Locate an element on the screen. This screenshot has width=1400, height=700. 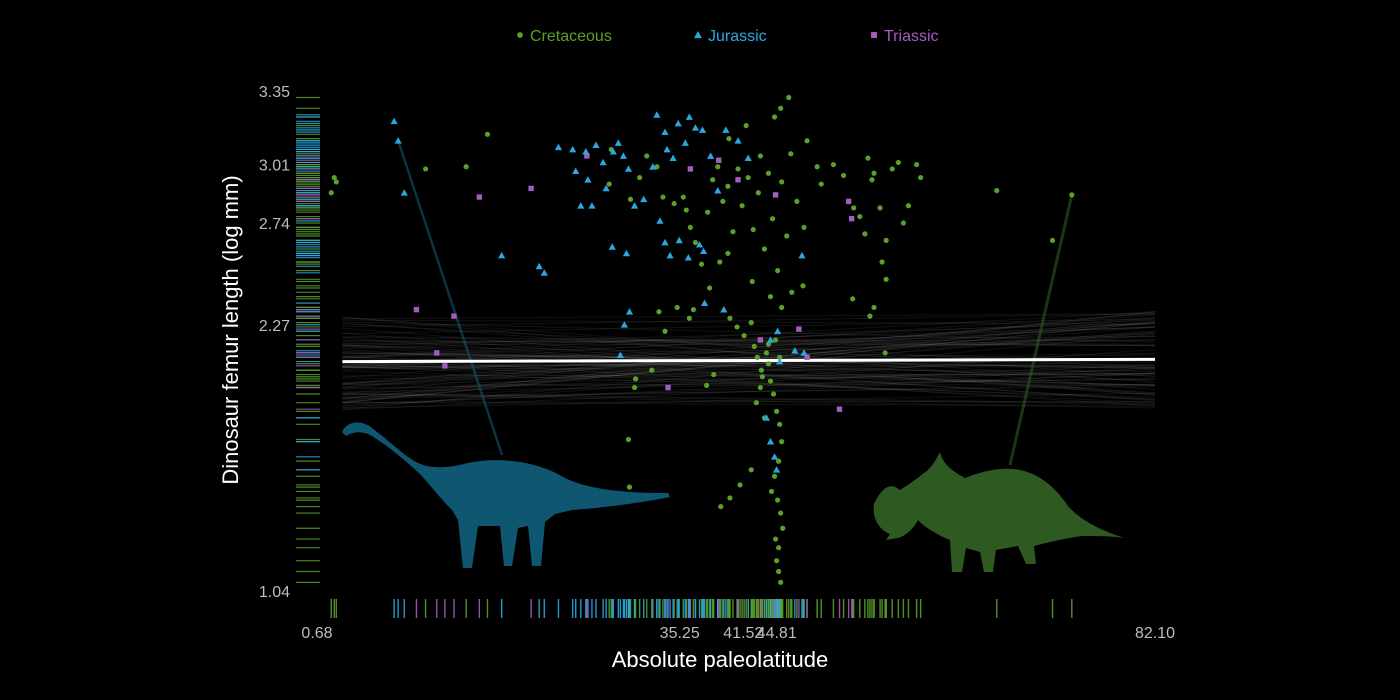
x-tick-label: 44.81 is located at coordinates (777, 633).